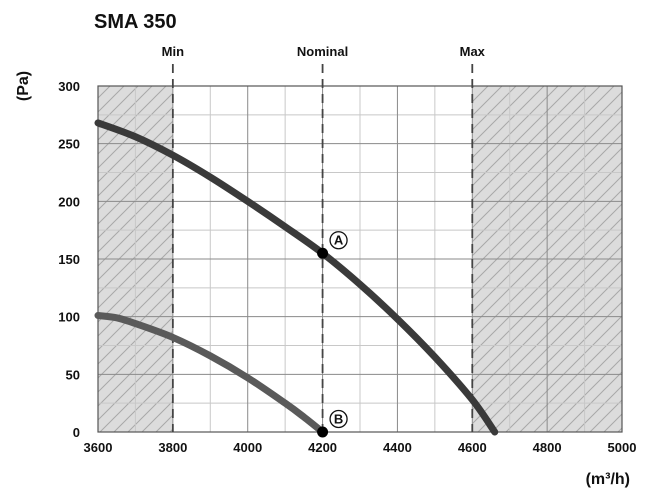 The image size is (650, 493). What do you see at coordinates (69, 144) in the screenshot?
I see `y-tick-label: 250` at bounding box center [69, 144].